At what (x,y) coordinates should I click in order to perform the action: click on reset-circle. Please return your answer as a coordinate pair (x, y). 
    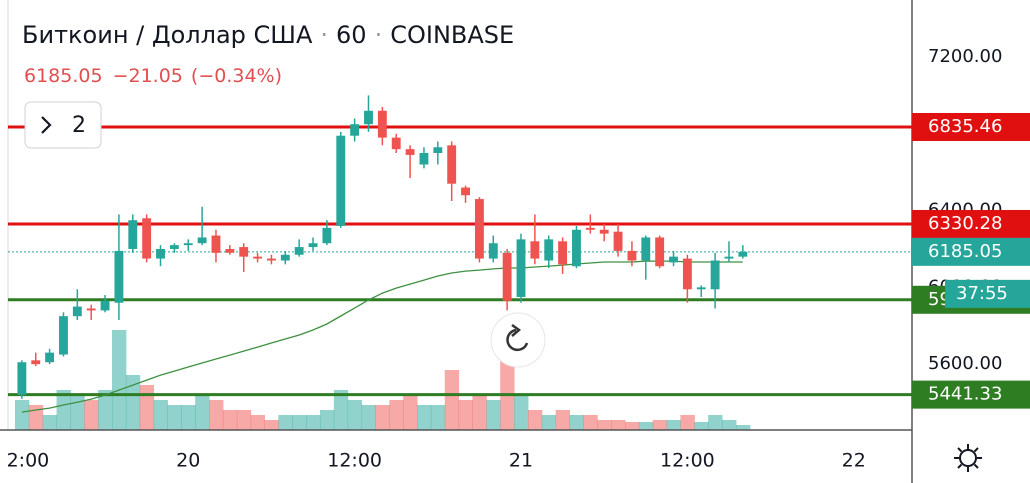
    Looking at the image, I should click on (518, 340).